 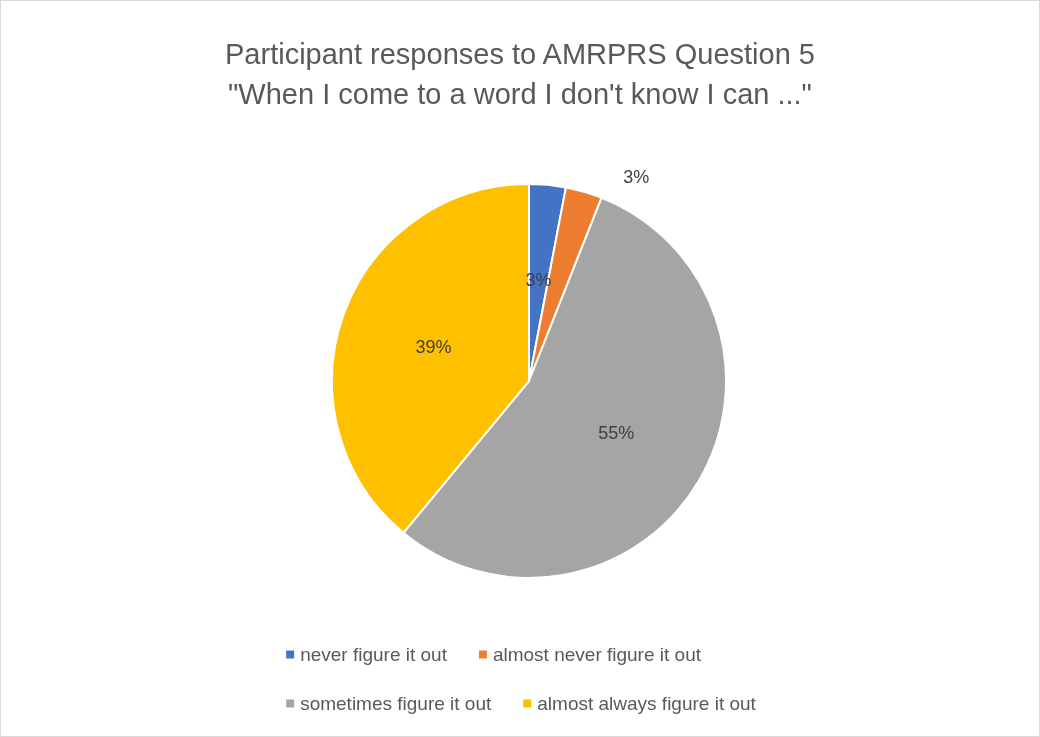 What do you see at coordinates (396, 703) in the screenshot?
I see `legend-label: sometimes figure it out` at bounding box center [396, 703].